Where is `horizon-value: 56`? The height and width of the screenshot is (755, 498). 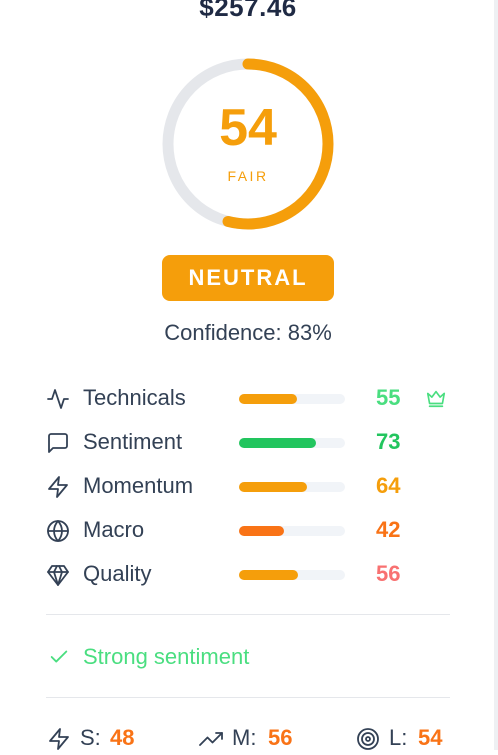
horizon-value: 56 is located at coordinates (280, 737).